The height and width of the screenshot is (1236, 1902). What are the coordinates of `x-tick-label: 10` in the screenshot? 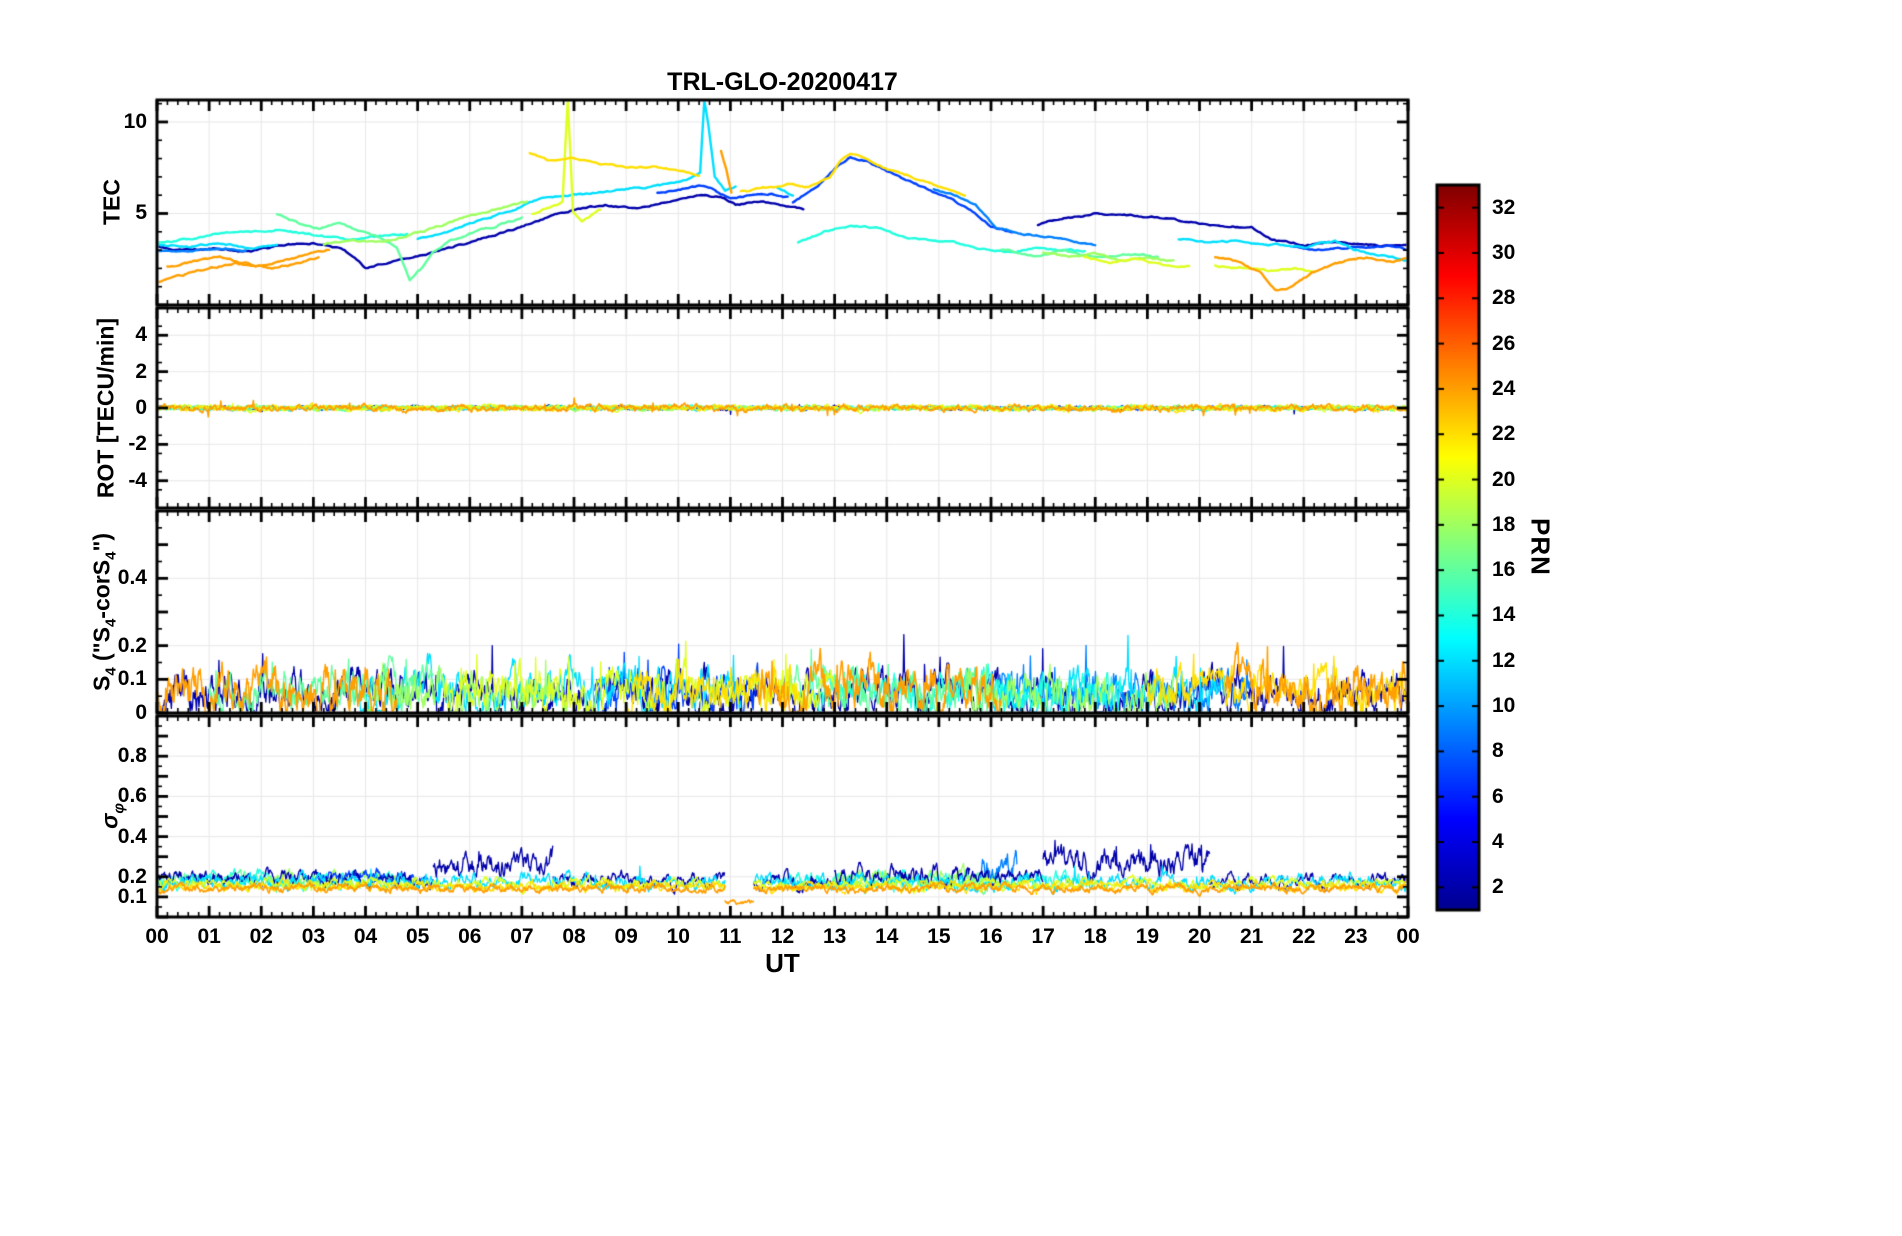 It's located at (678, 936).